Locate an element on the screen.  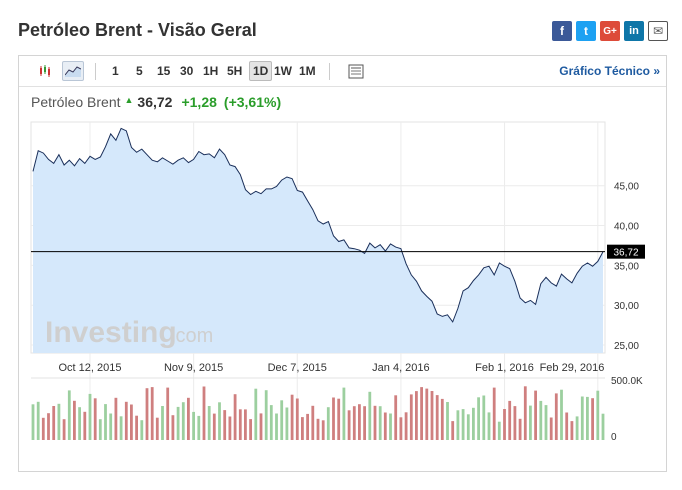
quote-summary: Petróleo Brent ▲ 36,72 +1,28 (+3,61%) is located at coordinates (159, 102).